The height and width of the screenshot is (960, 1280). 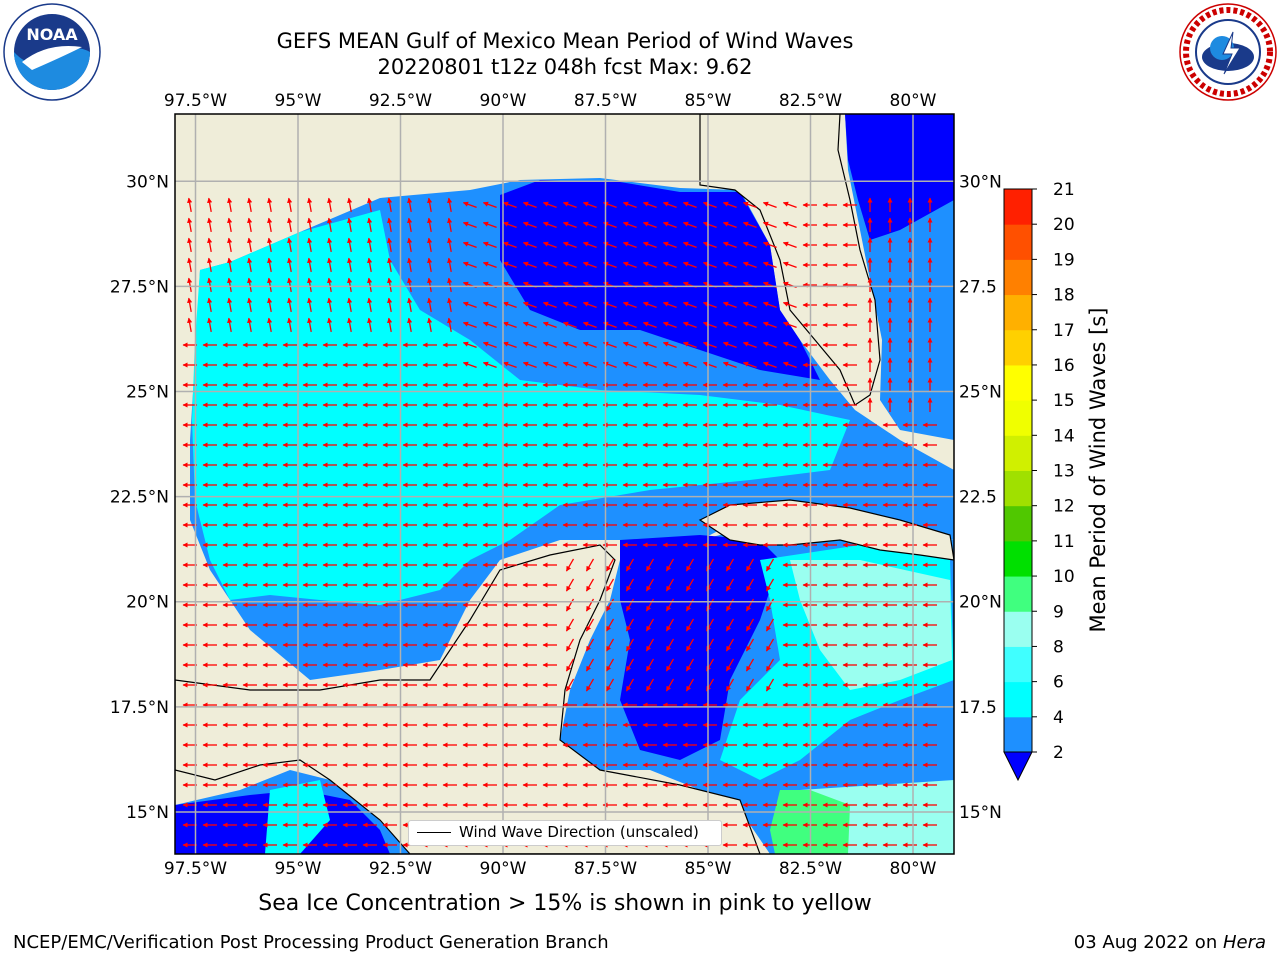 I want to click on colorbar: 2 4 6 8 9 10 11 12 13 14 15 16 17 18 19 20 21, so click(x=1039, y=481).